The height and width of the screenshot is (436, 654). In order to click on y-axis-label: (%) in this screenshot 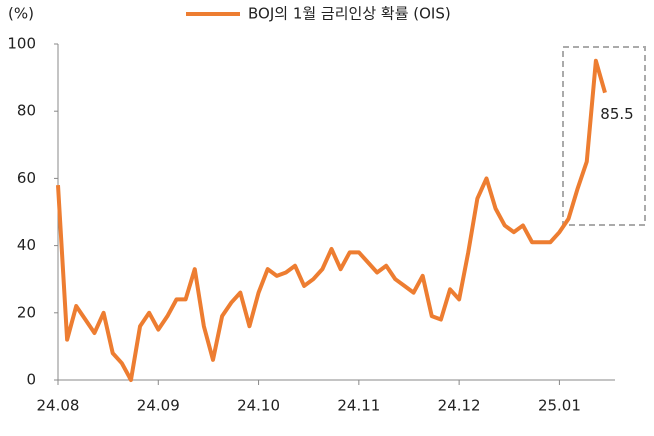, I will do `click(21, 14)`.